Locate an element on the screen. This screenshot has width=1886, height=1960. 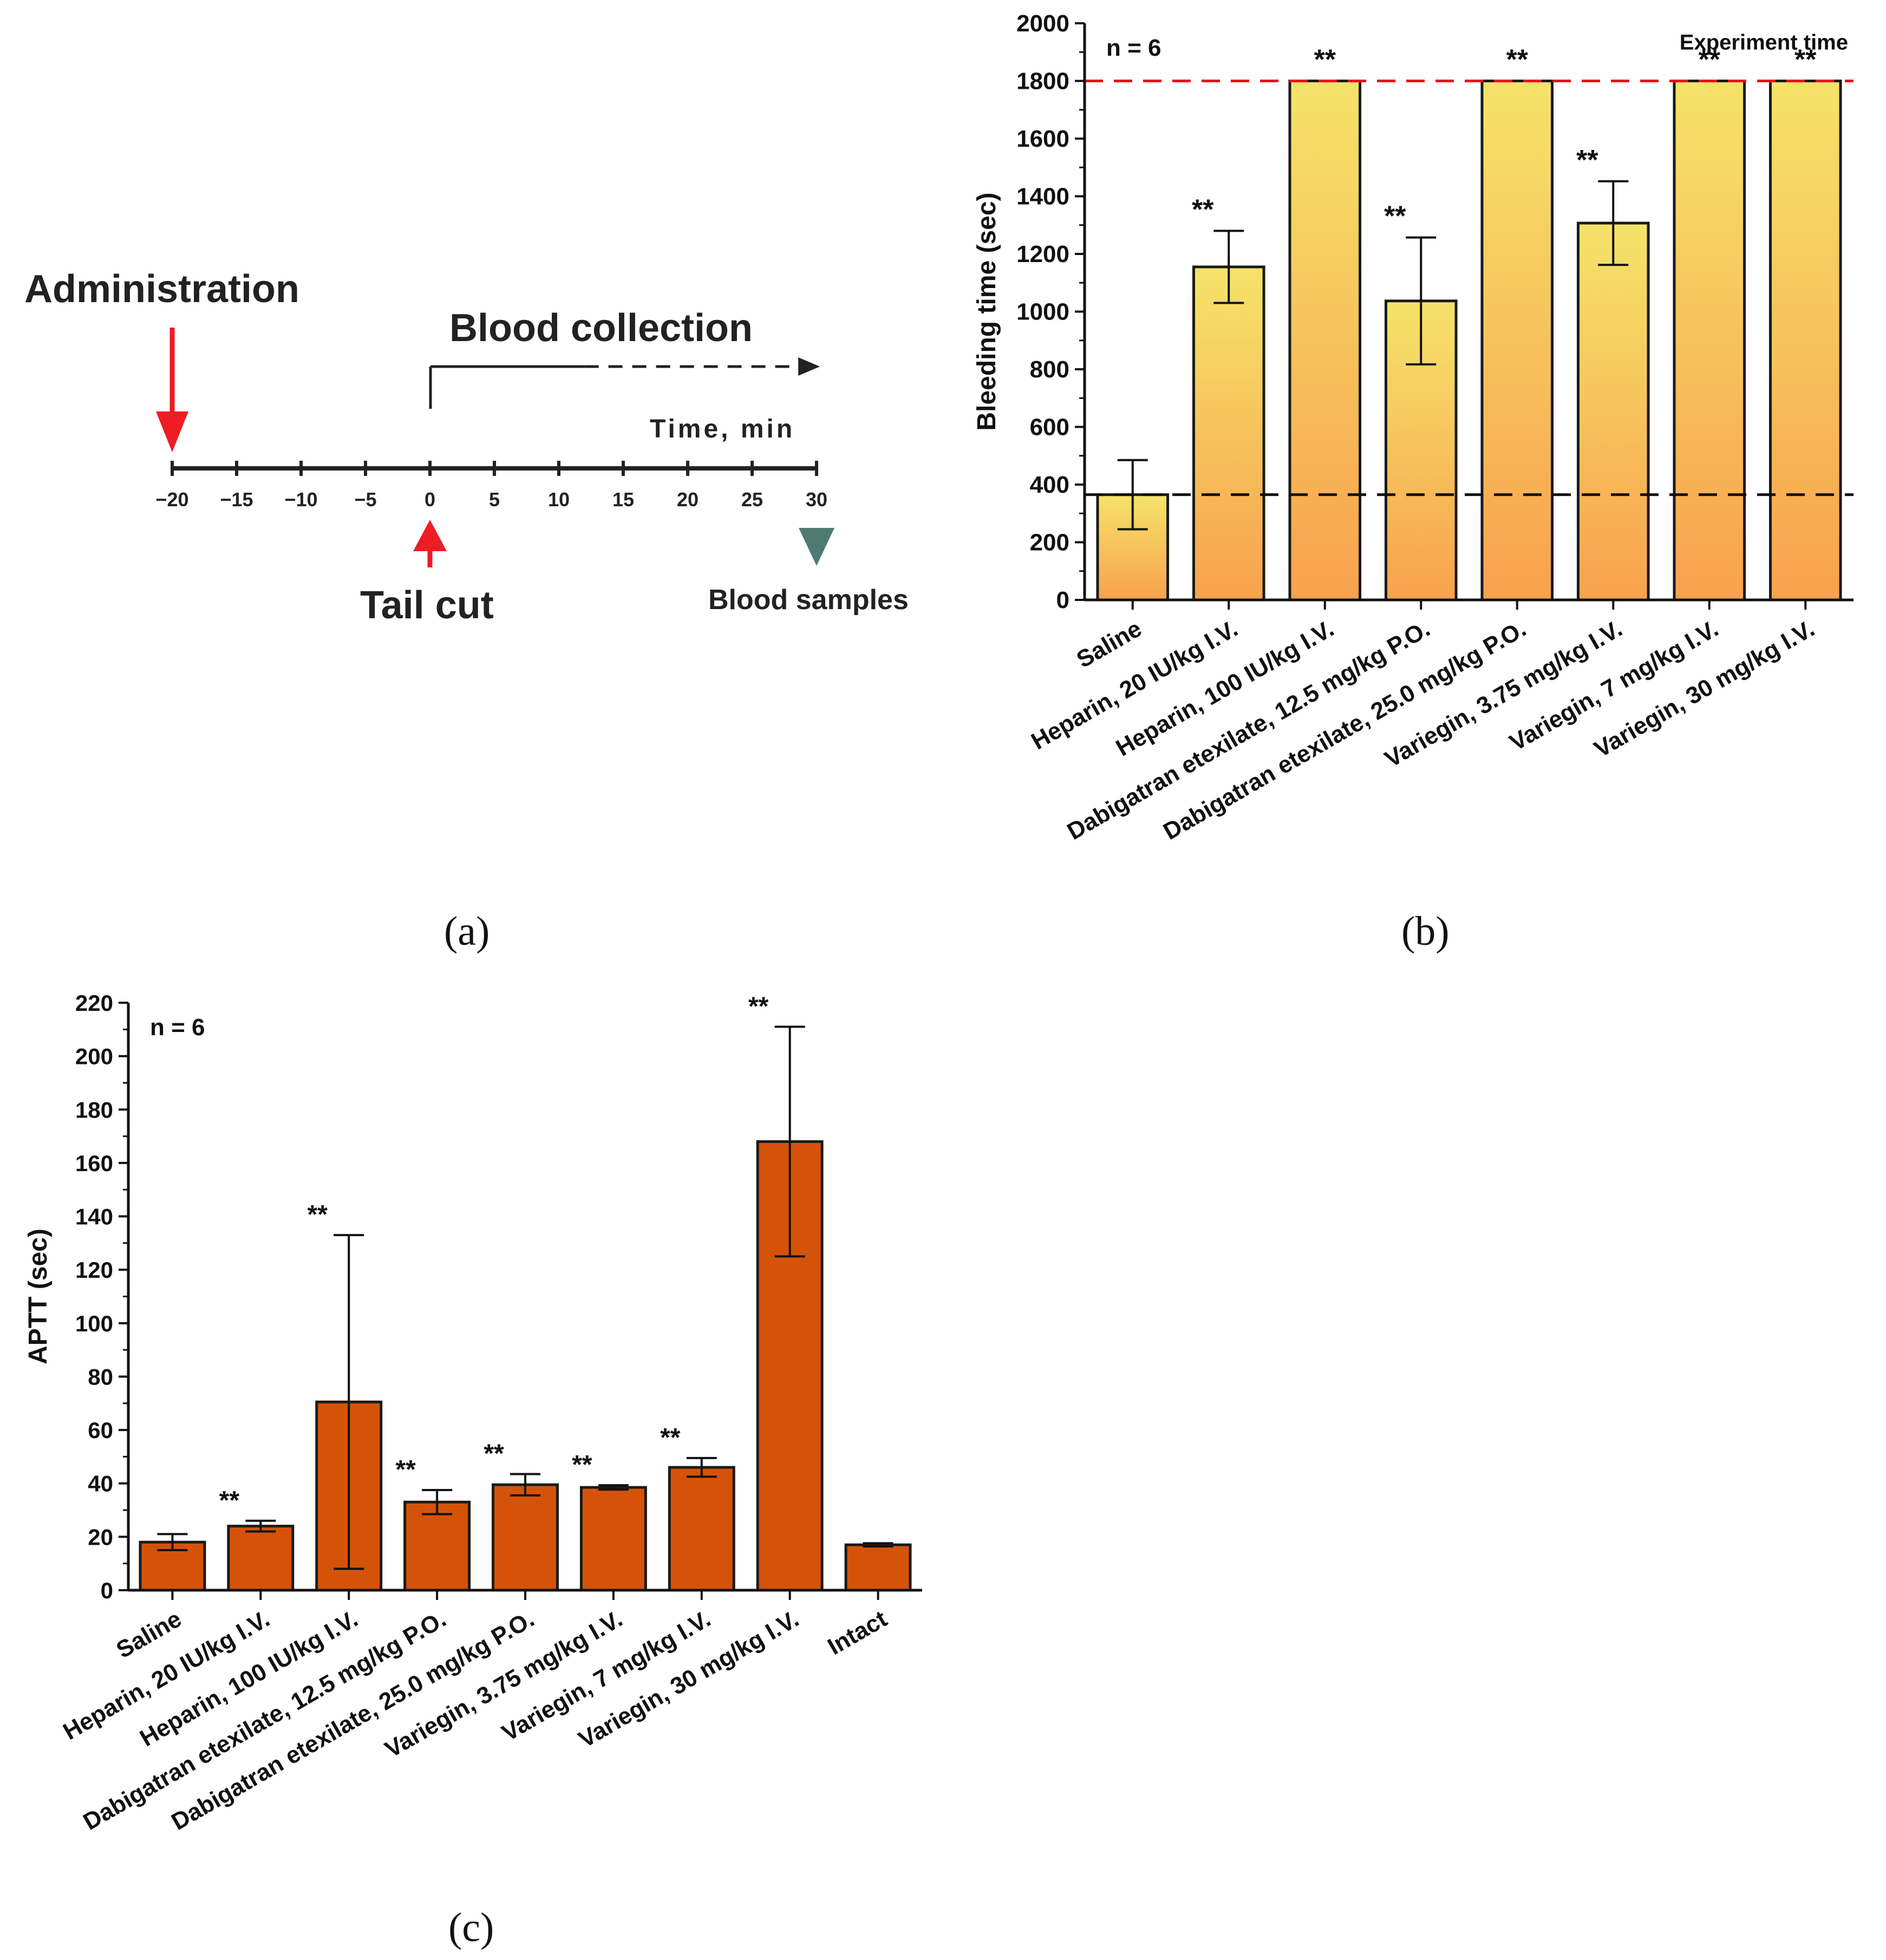
caption-c: (c) is located at coordinates (471, 1927).